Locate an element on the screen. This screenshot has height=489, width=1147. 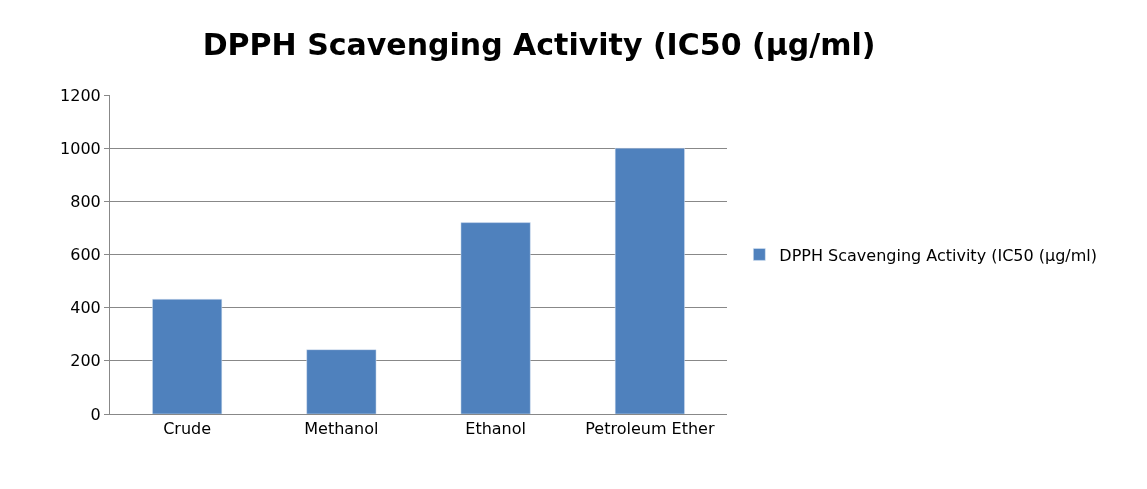
y-tick-label: 400 is located at coordinates (85, 308).